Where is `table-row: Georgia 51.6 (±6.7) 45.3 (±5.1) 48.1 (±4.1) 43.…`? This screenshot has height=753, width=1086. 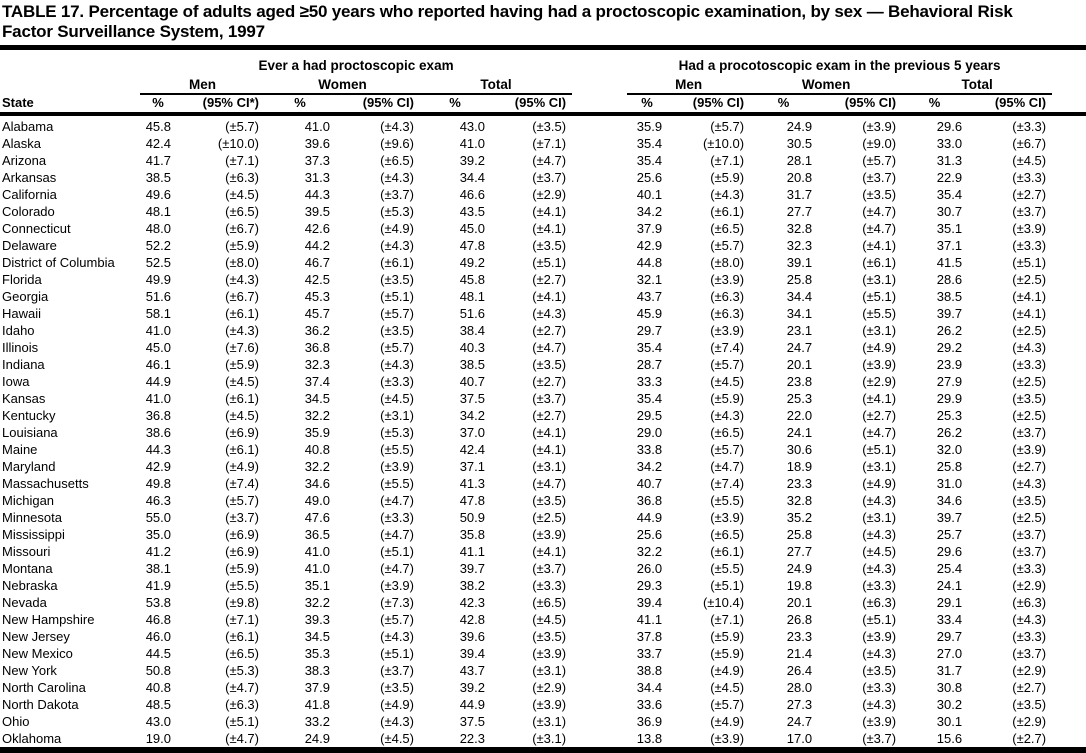 table-row: Georgia 51.6 (±6.7) 45.3 (±5.1) 48.1 (±4.1) 43.… is located at coordinates (543, 296).